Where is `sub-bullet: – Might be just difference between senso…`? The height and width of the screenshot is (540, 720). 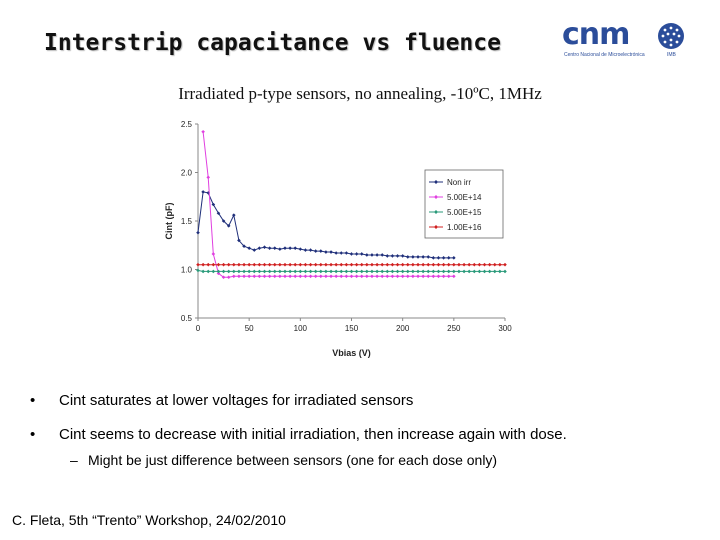
sub-bullet: – Might be just difference between senso… is located at coordinates (283, 460).